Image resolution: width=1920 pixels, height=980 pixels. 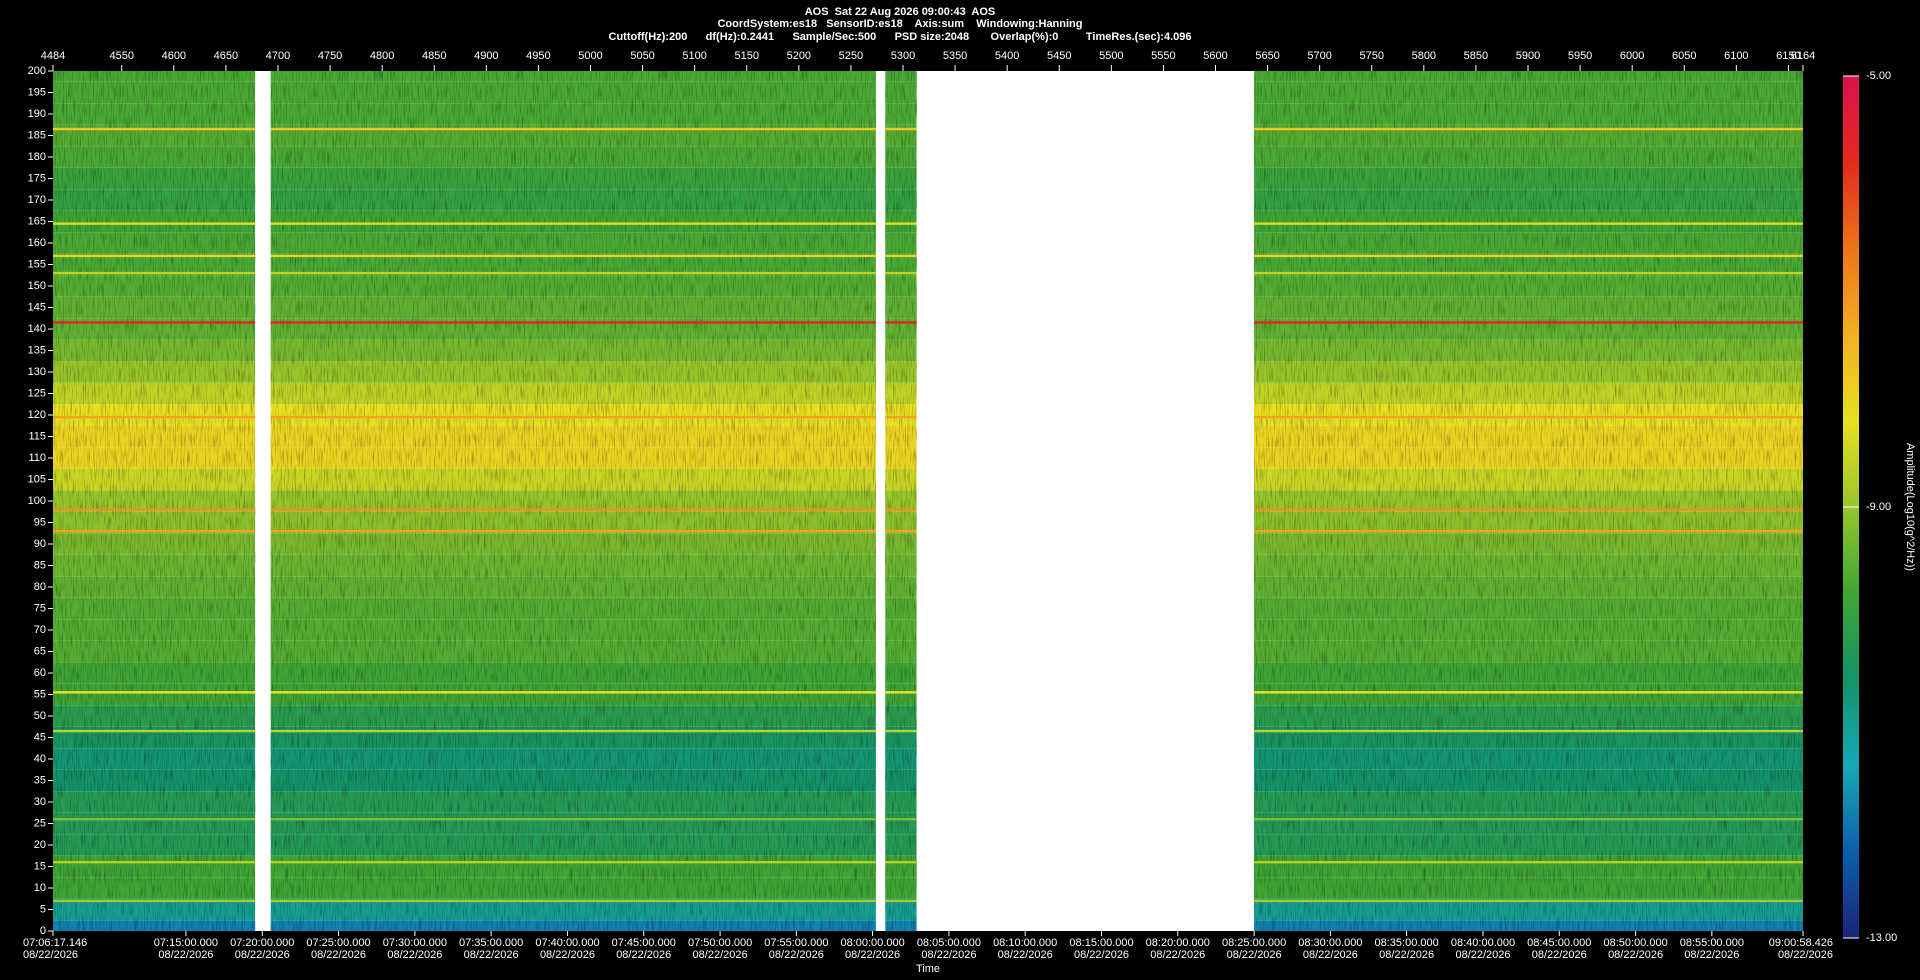 What do you see at coordinates (40, 888) in the screenshot?
I see `y-tick-label: 10` at bounding box center [40, 888].